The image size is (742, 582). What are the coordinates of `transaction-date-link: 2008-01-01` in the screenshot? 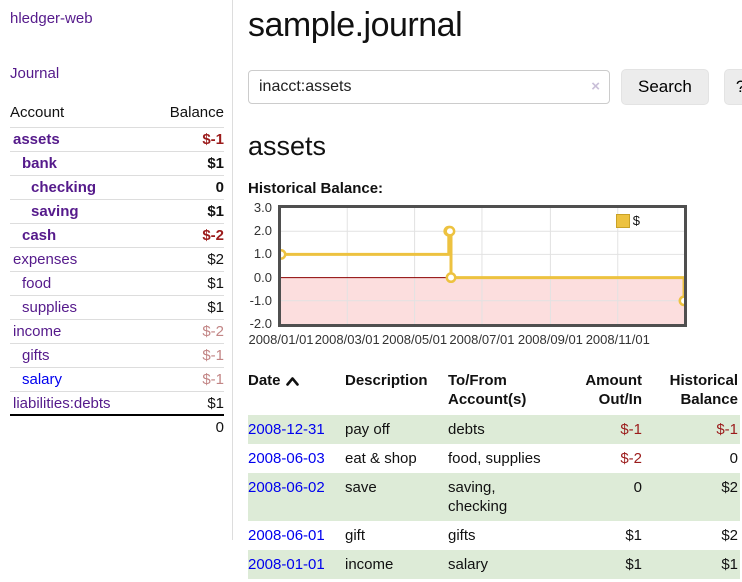 It's located at (286, 564).